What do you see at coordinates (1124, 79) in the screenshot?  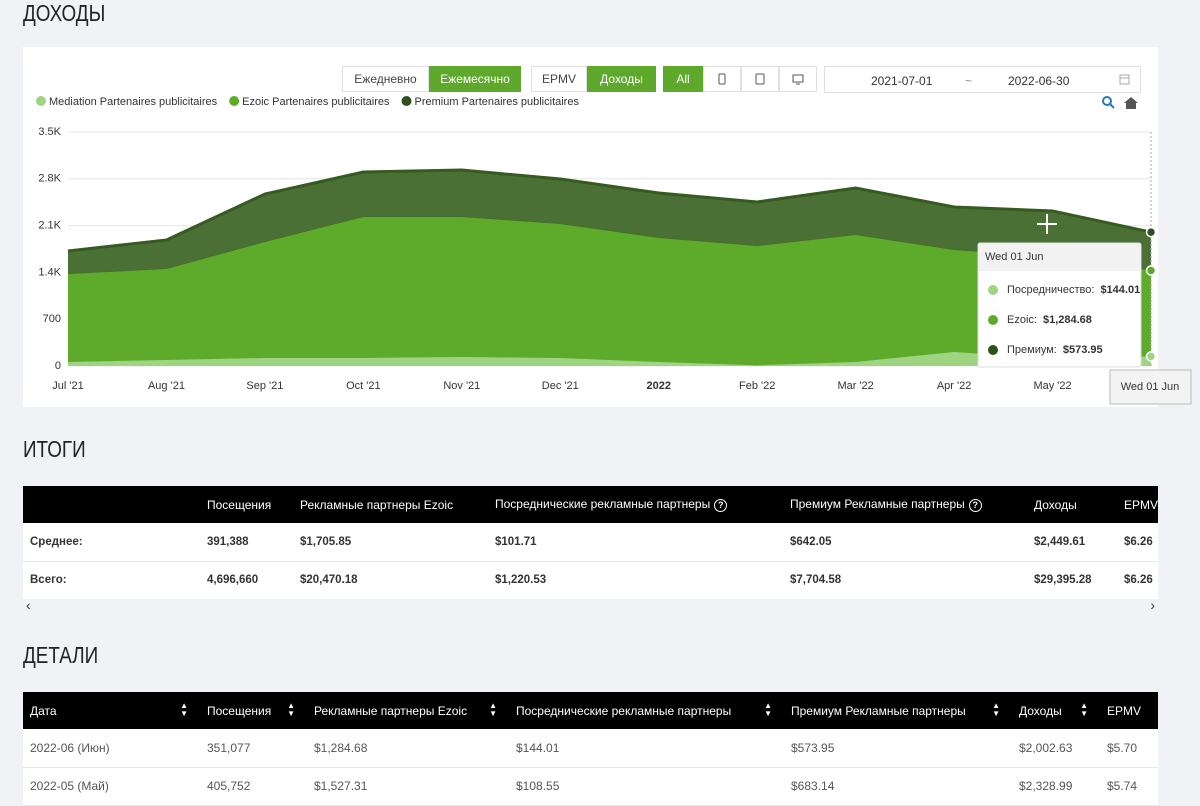 I see `calendar-icon` at bounding box center [1124, 79].